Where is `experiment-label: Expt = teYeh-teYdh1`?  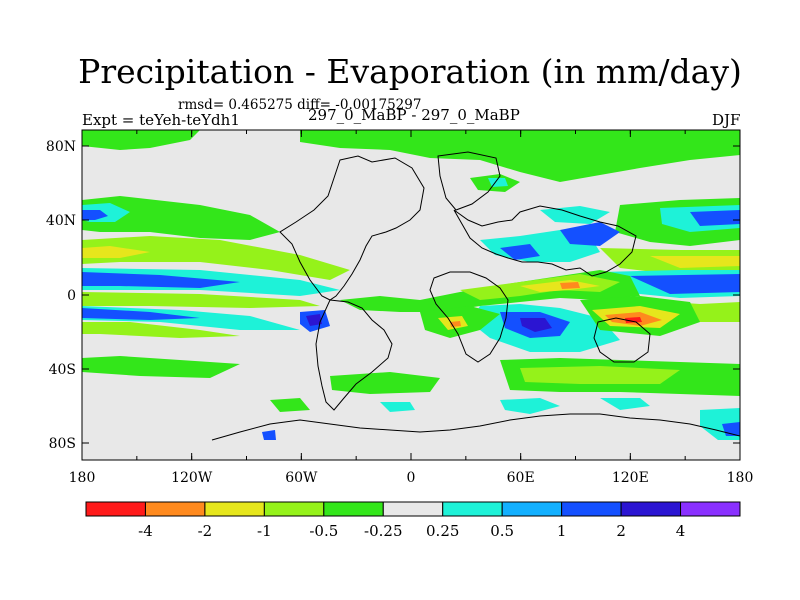 experiment-label: Expt = teYeh-teYdh1 is located at coordinates (161, 120).